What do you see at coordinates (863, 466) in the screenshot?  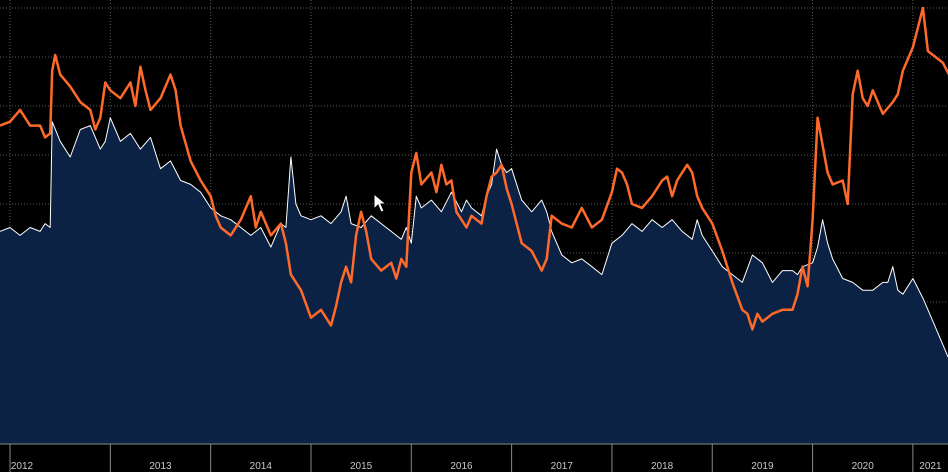 I see `x-tick-label: 2020` at bounding box center [863, 466].